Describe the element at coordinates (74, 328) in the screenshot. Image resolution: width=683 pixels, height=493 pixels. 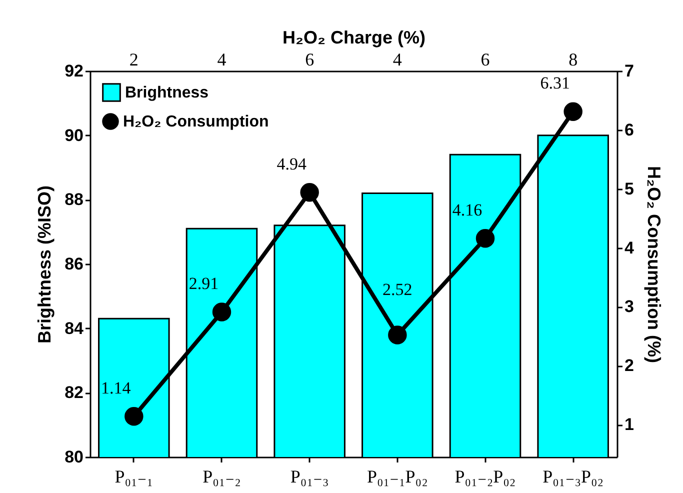
I see `y-tick-label: 84` at that location.